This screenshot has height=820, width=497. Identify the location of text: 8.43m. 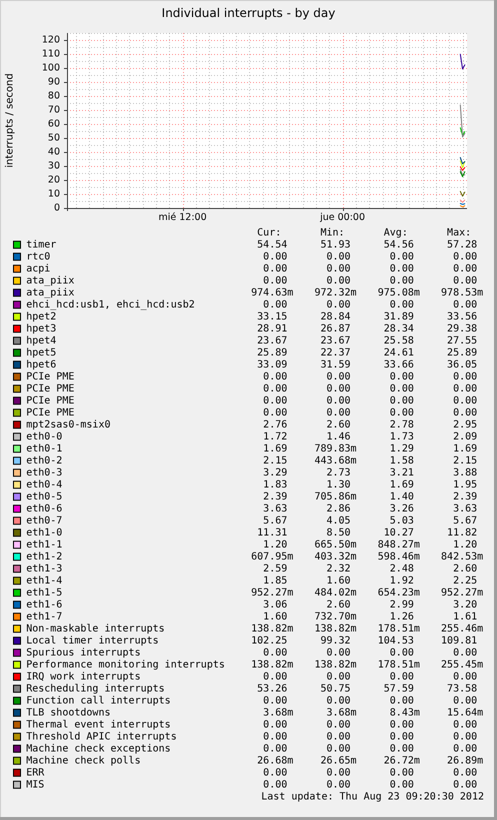
(405, 712).